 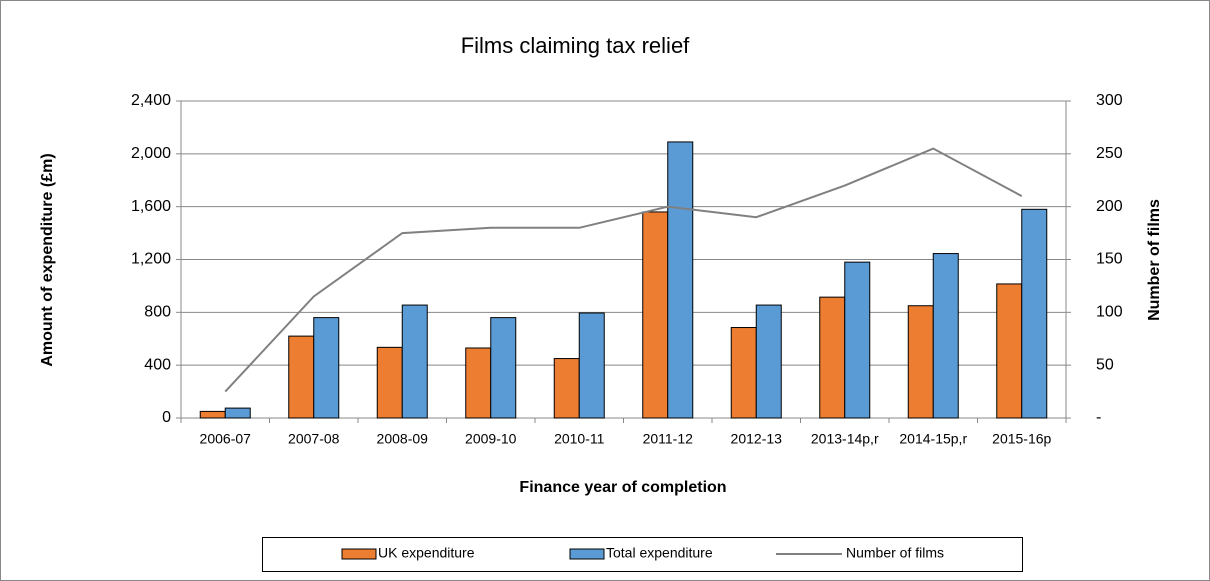 I want to click on x-tick-label: 2012-13, so click(x=757, y=439).